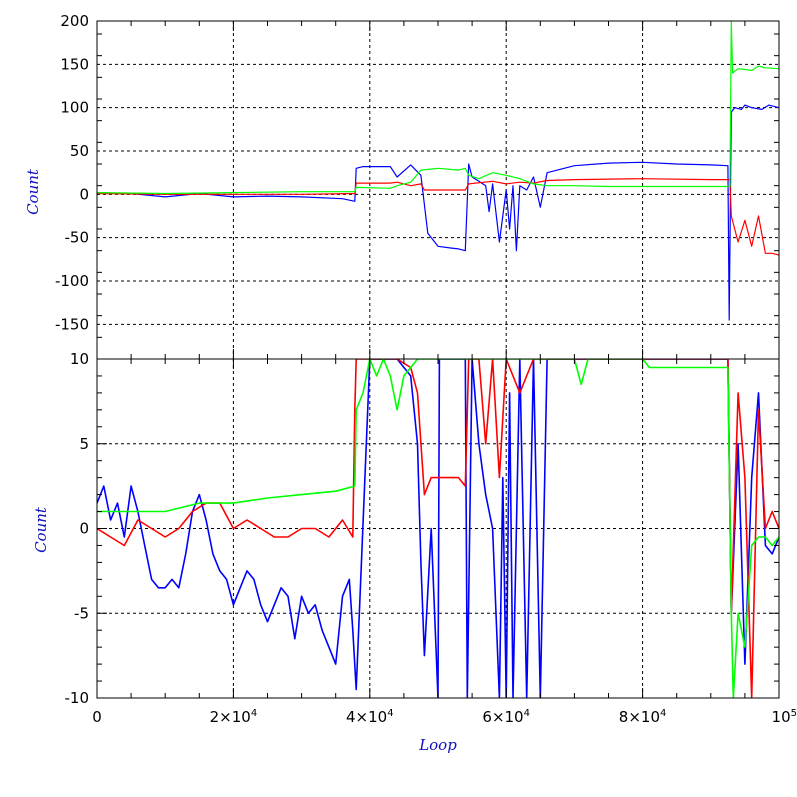 The width and height of the screenshot is (797, 797). What do you see at coordinates (84, 194) in the screenshot?
I see `top-y-tick-label: 0` at bounding box center [84, 194].